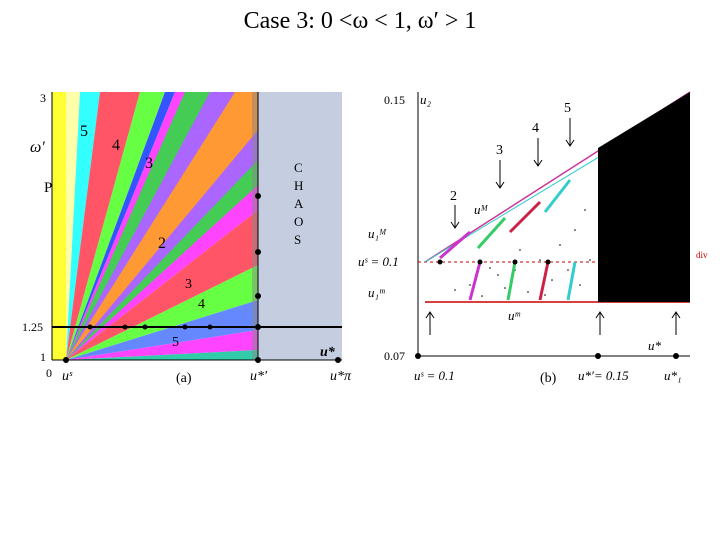 The width and height of the screenshot is (720, 540). What do you see at coordinates (508, 240) in the screenshot?
I see `b-colored-branches` at bounding box center [508, 240].